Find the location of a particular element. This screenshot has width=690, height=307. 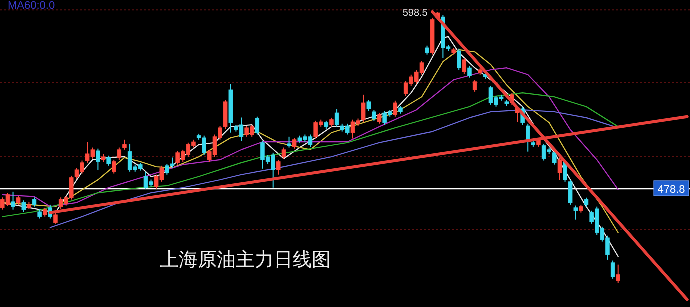

annotation: 598.5 is located at coordinates (415, 13).